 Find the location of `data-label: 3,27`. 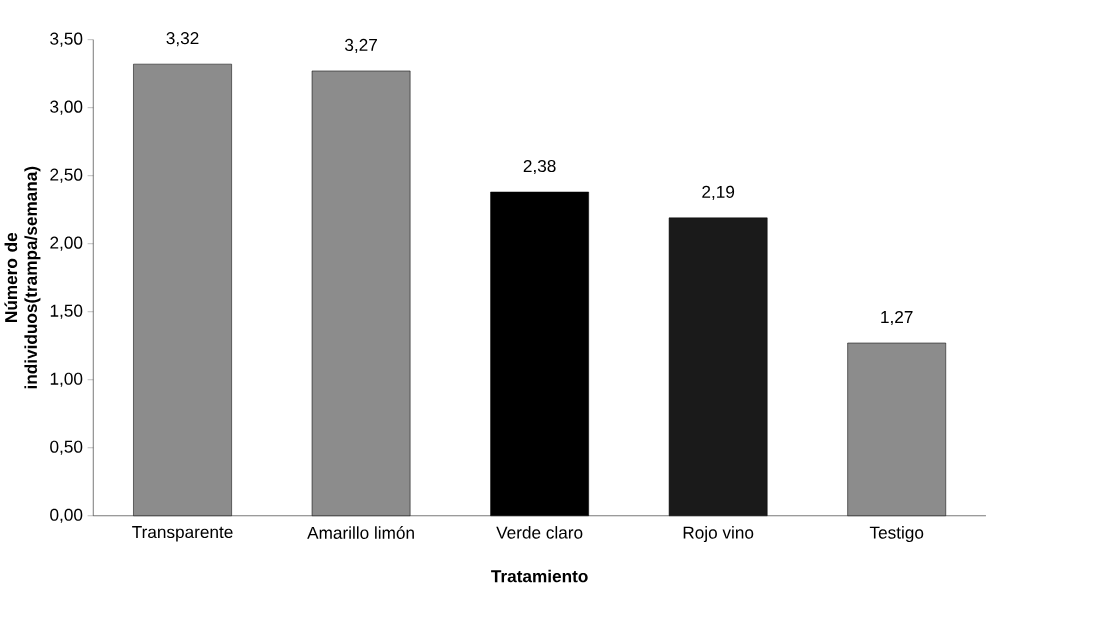

data-label: 3,27 is located at coordinates (361, 46).